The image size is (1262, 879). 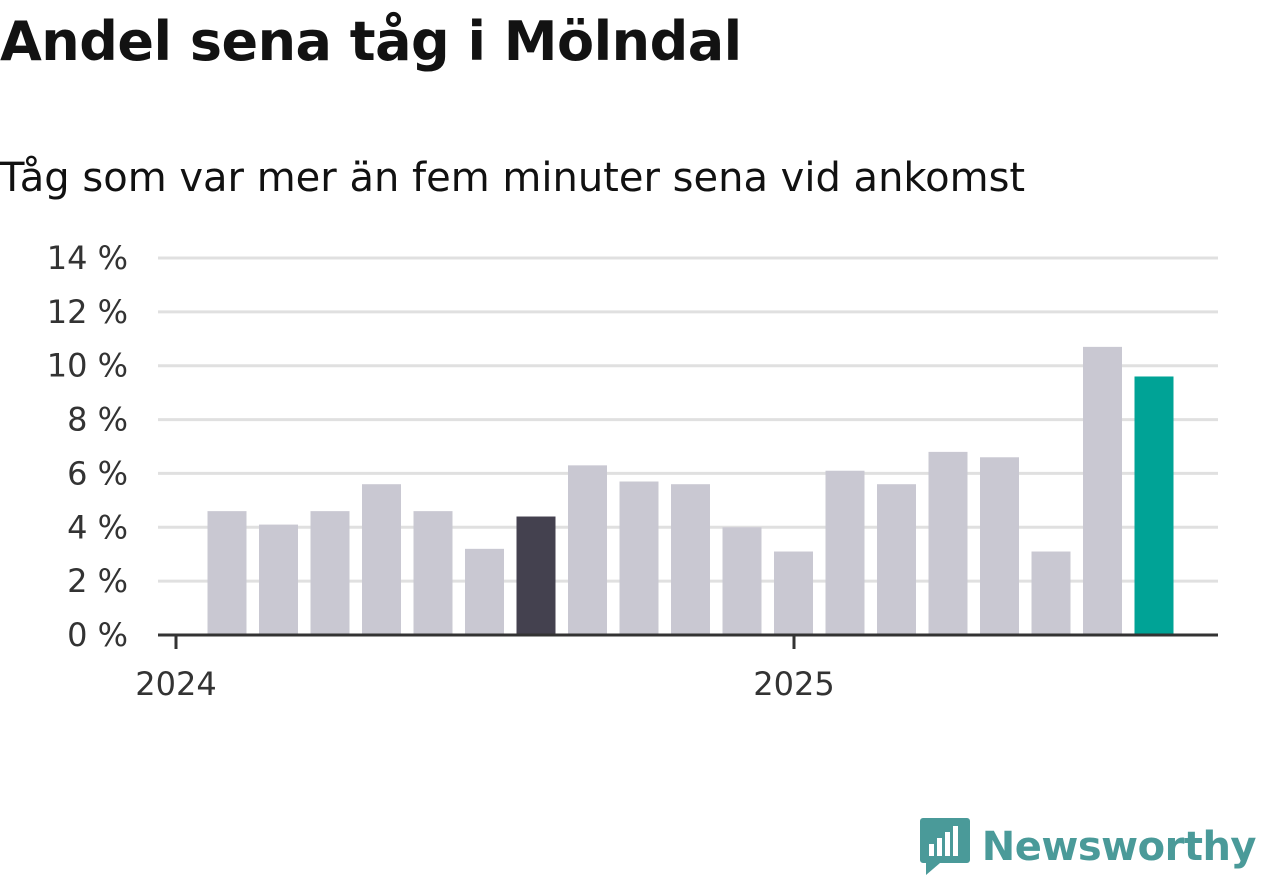 What do you see at coordinates (175, 684) in the screenshot?
I see `x-tick-label: 2024` at bounding box center [175, 684].